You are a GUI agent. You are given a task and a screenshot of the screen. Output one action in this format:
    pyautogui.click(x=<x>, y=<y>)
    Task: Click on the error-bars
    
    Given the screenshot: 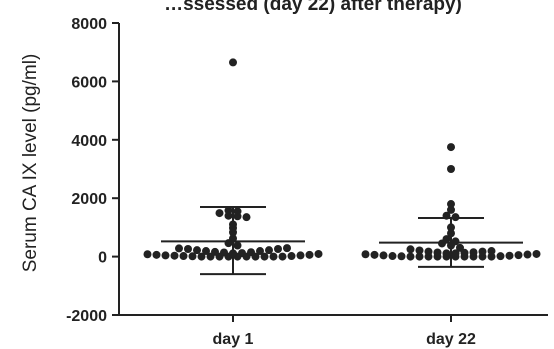 What is the action you would take?
    pyautogui.click(x=342, y=240)
    